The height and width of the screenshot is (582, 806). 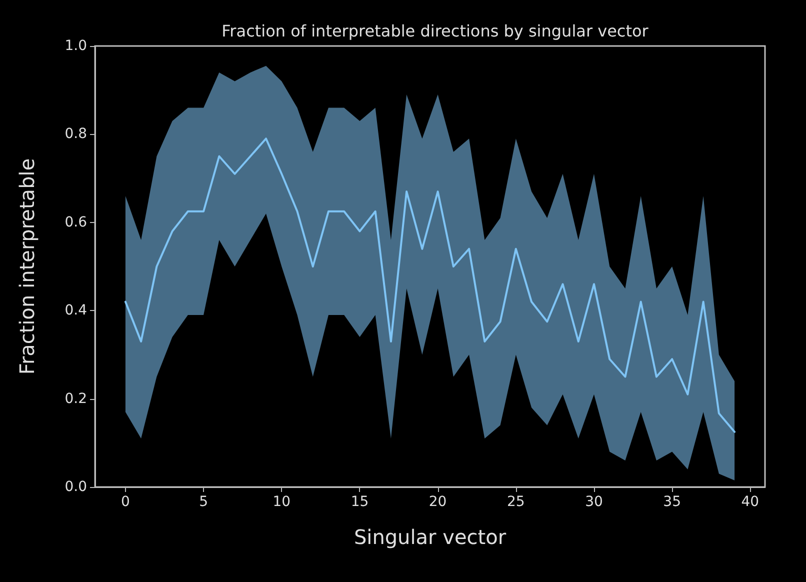 What do you see at coordinates (437, 502) in the screenshot?
I see `x-tick-label: 20` at bounding box center [437, 502].